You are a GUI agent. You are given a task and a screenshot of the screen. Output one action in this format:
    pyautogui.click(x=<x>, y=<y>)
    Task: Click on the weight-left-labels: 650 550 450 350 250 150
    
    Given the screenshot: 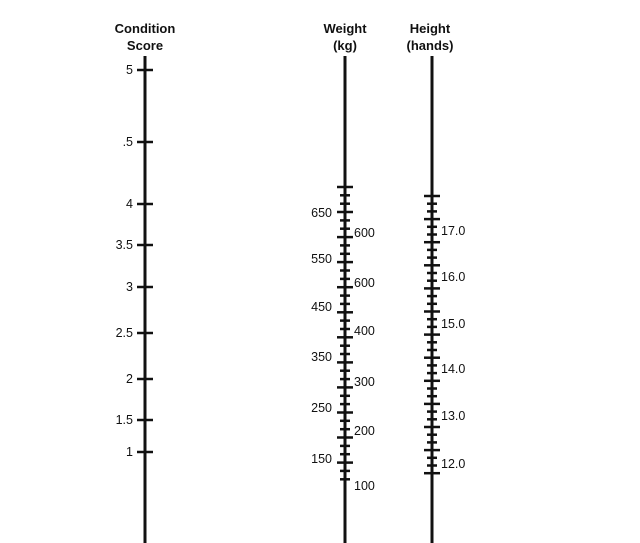 What is the action you would take?
    pyautogui.click(x=321, y=336)
    